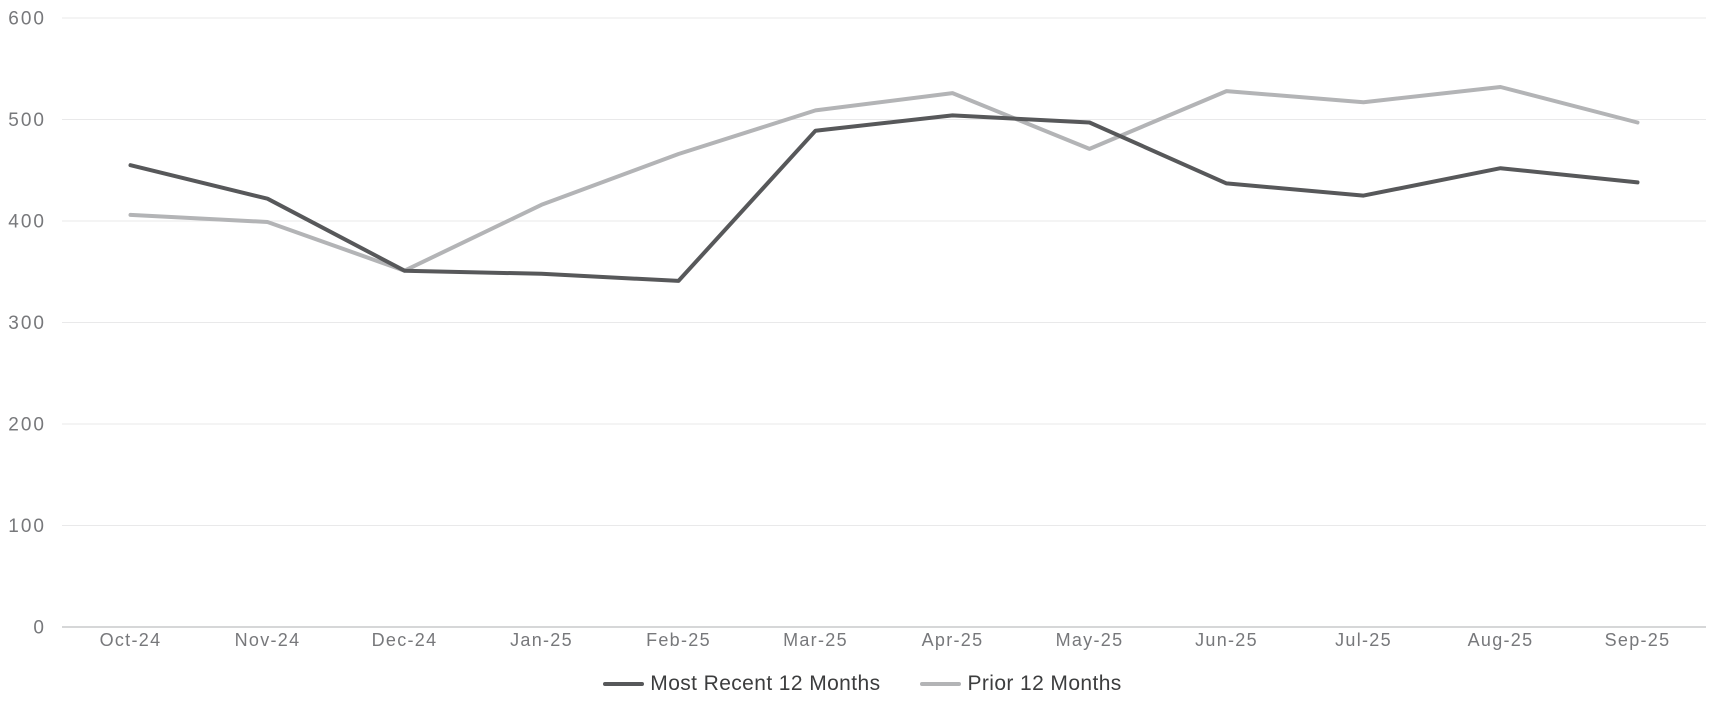 The height and width of the screenshot is (705, 1725). Describe the element at coordinates (1090, 640) in the screenshot. I see `x-axis-label-may-25: May-25` at that location.